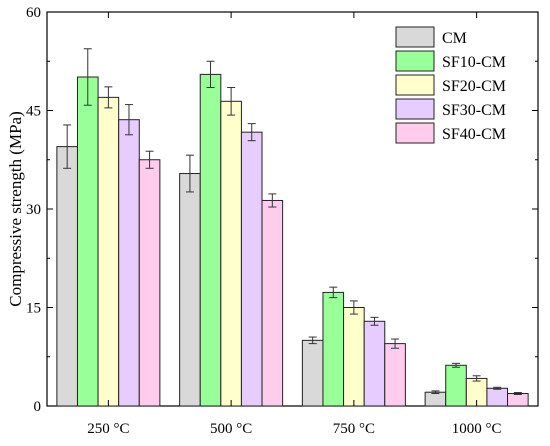 This screenshot has width=550, height=446. What do you see at coordinates (415, 37) in the screenshot?
I see `legend-swatch-cm` at bounding box center [415, 37].